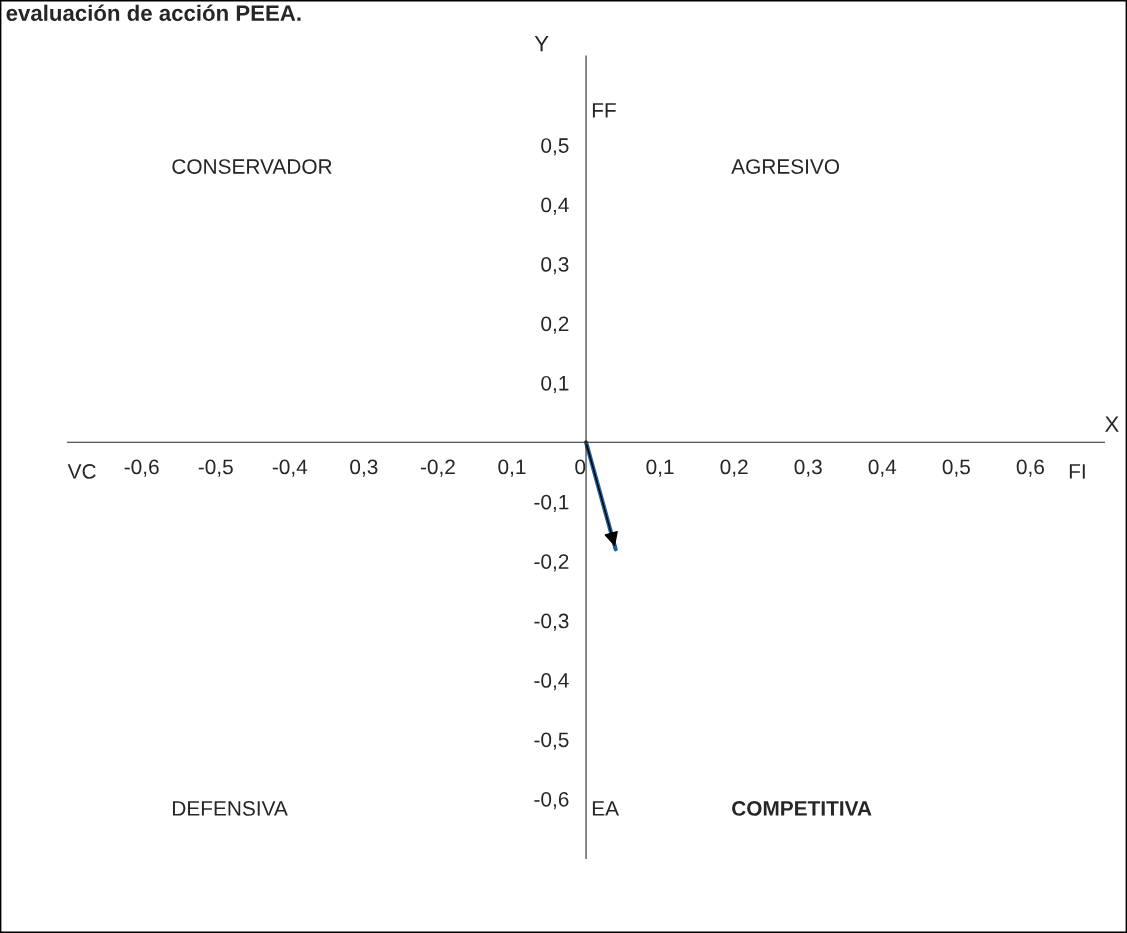 Image resolution: width=1127 pixels, height=933 pixels. I want to click on y-tick-label: 0,1, so click(555, 384).